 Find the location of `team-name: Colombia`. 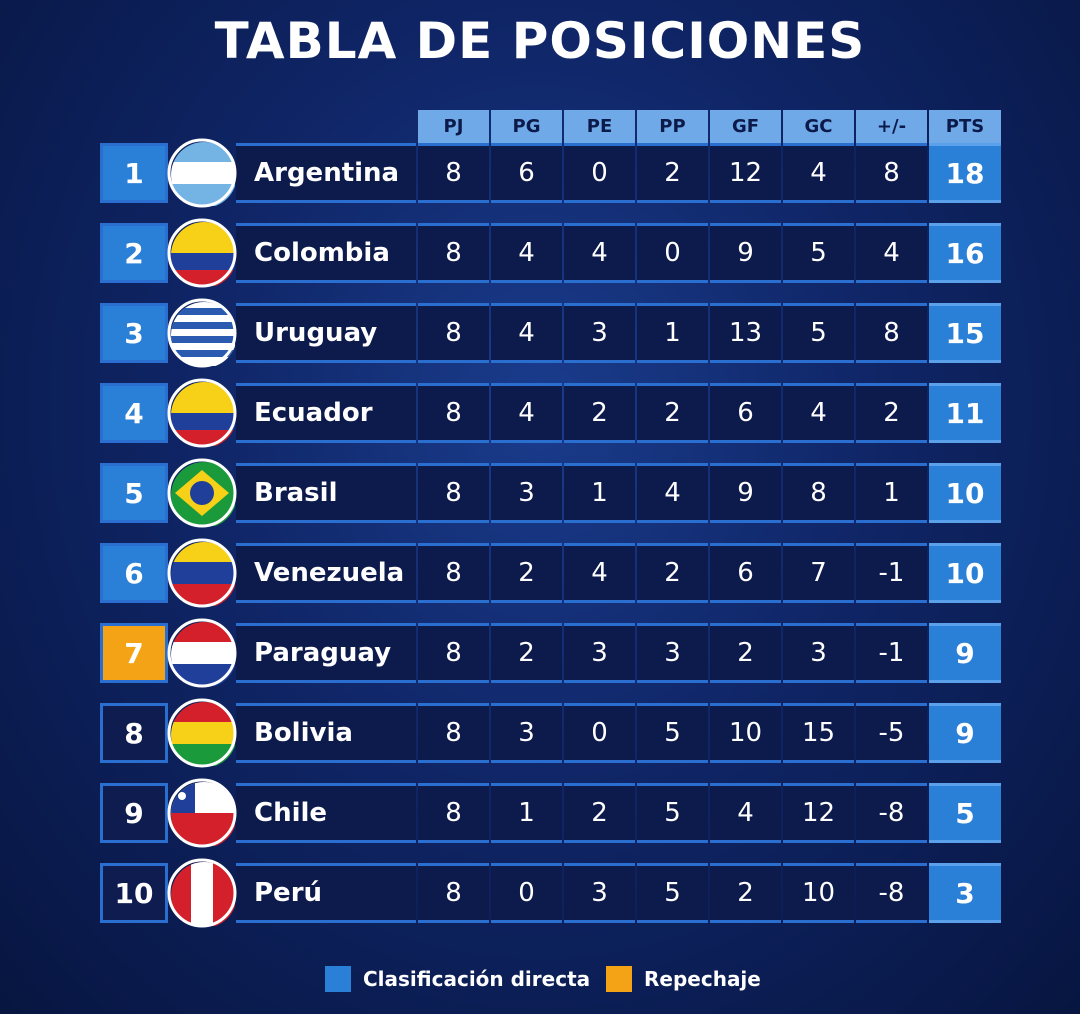

team-name: Colombia is located at coordinates (326, 253).